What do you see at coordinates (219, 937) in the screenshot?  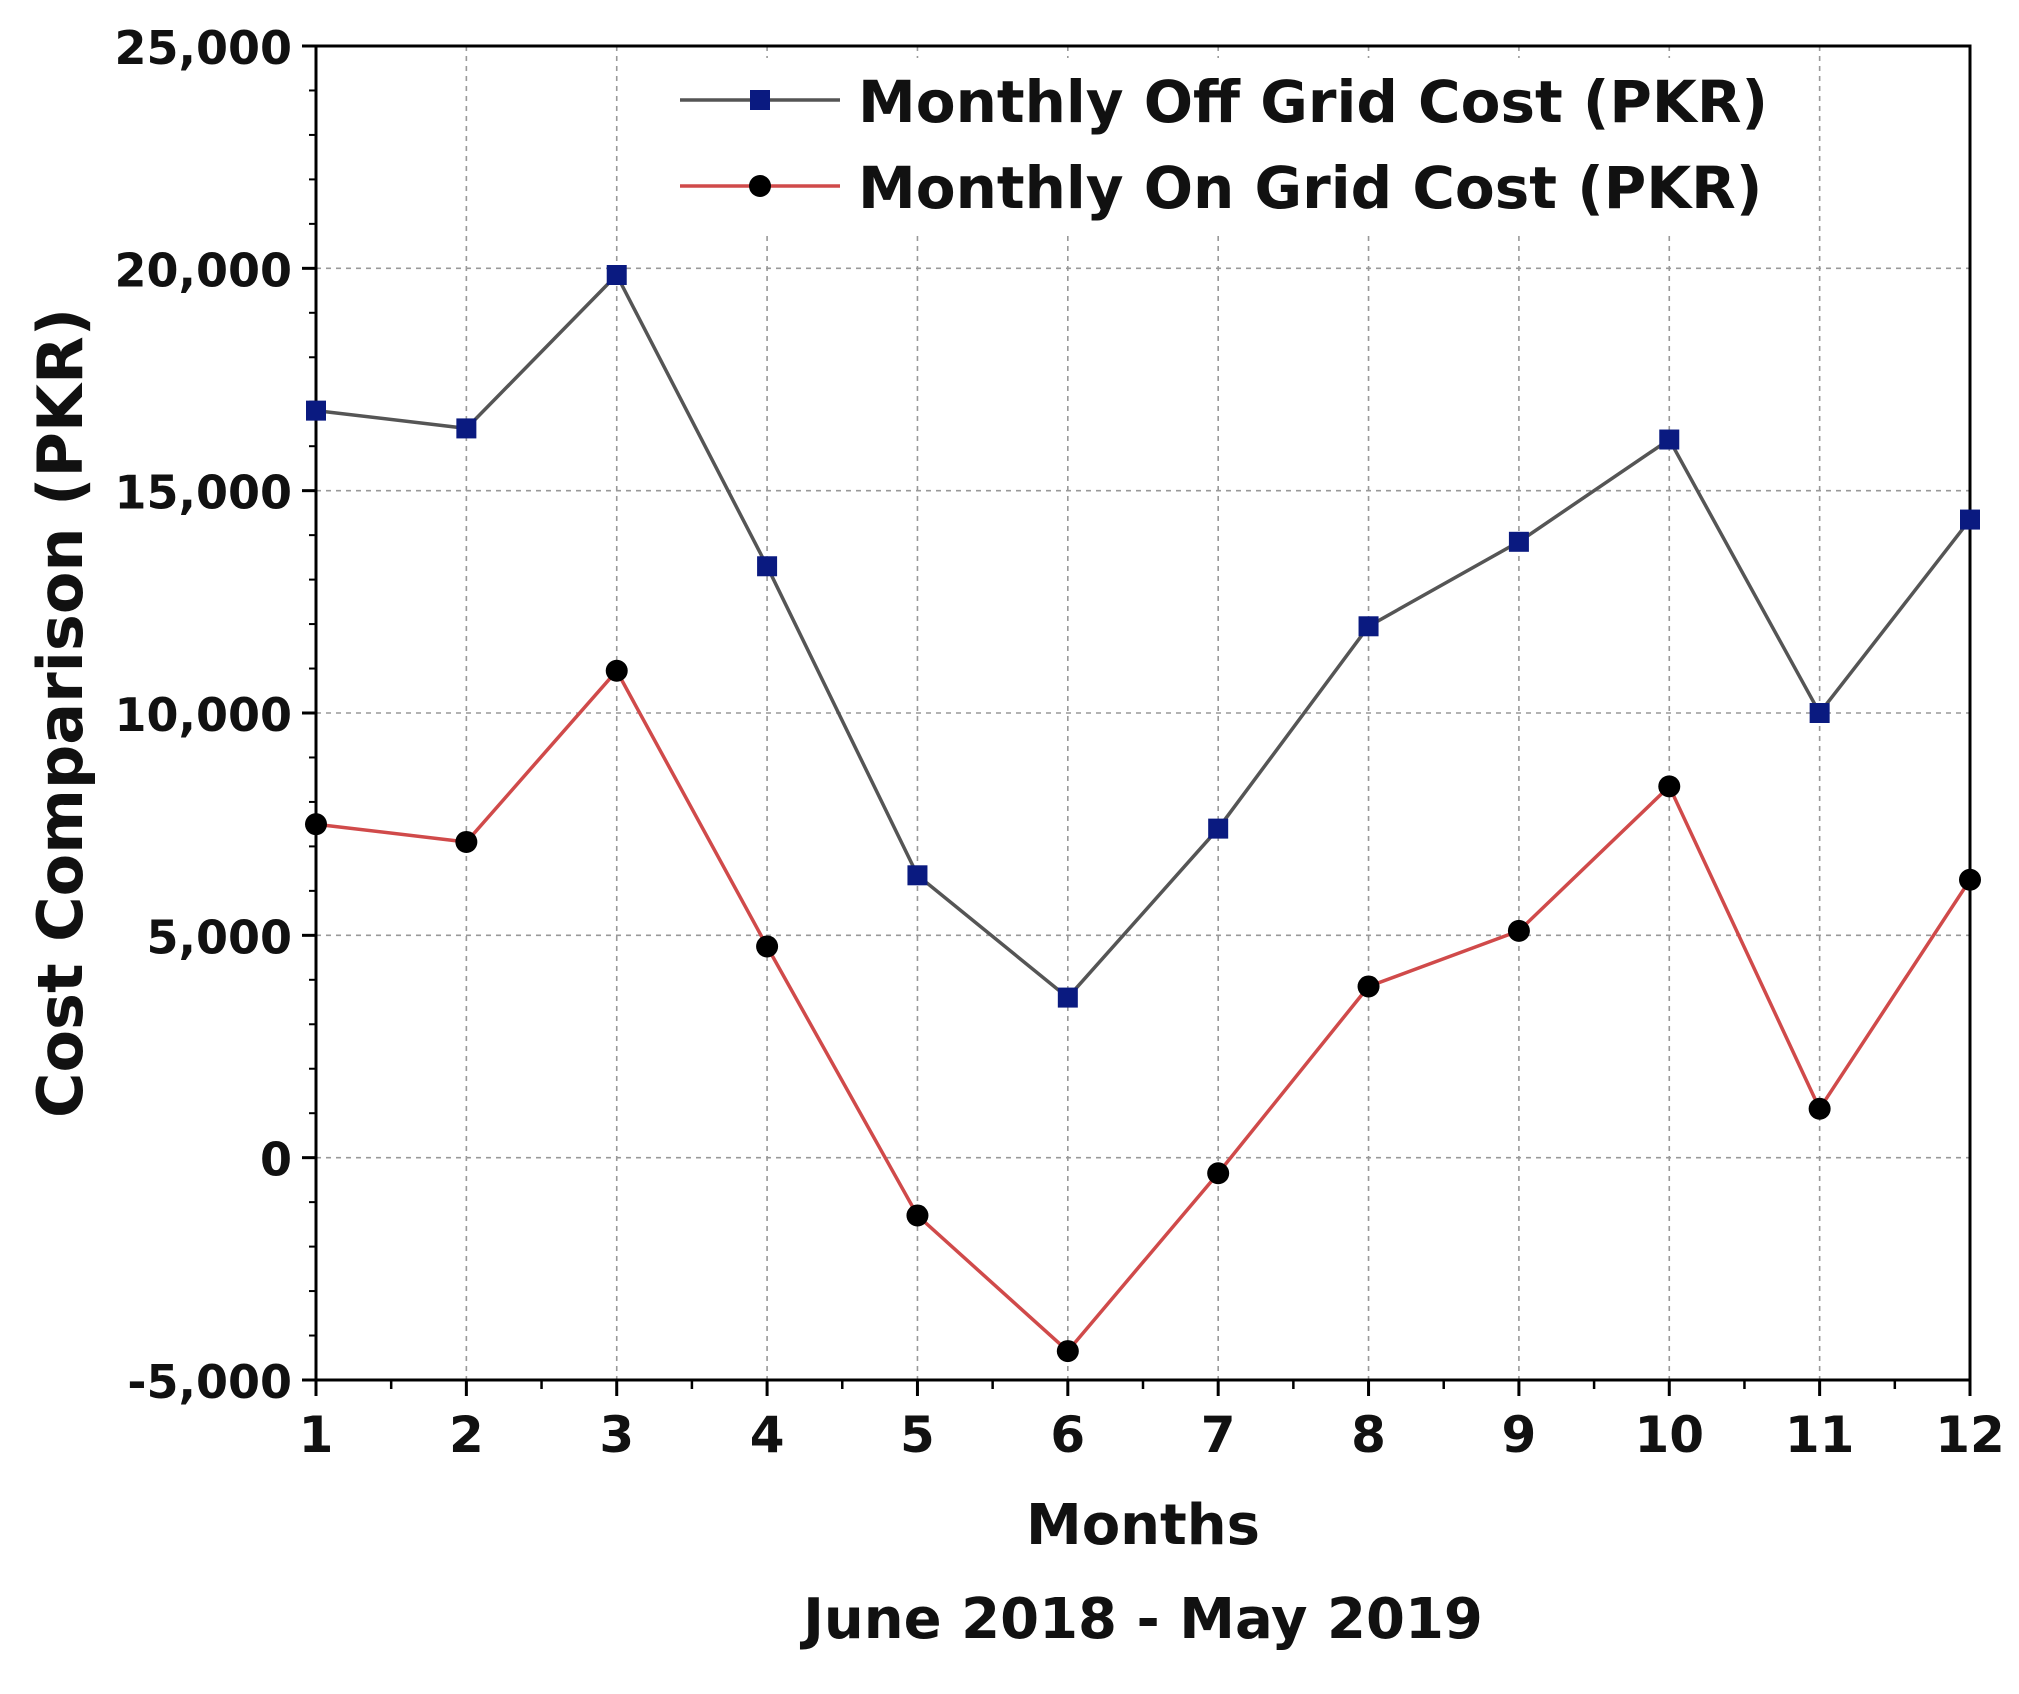 I see `y-tick-label: 5,000` at bounding box center [219, 937].